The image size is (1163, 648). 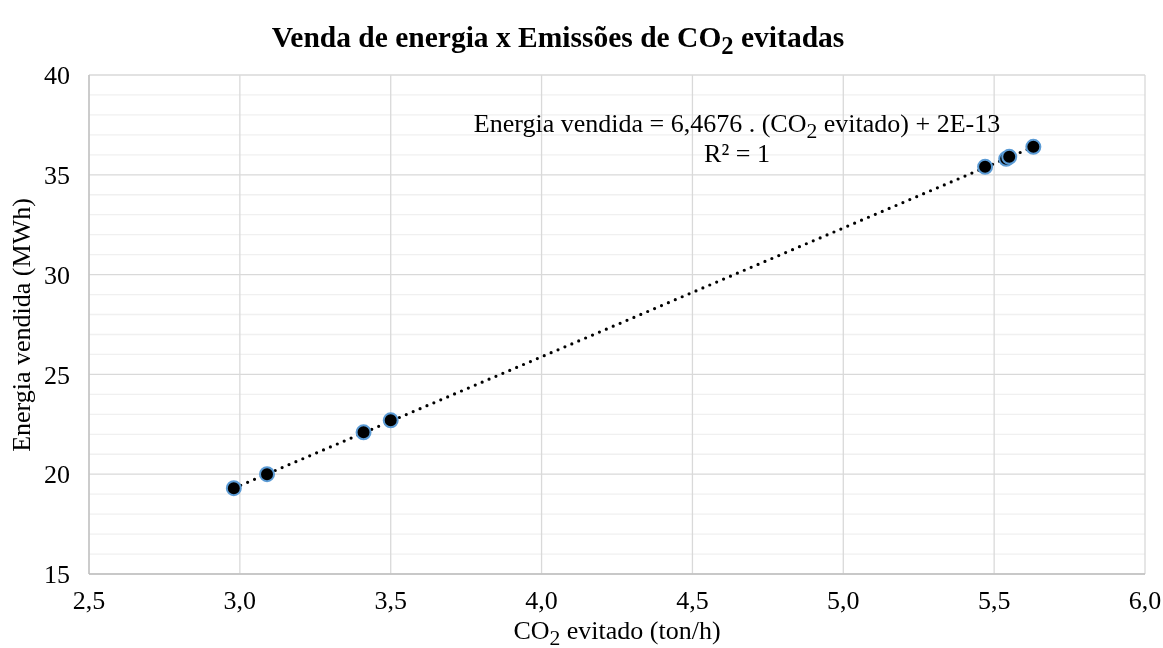 I want to click on x-tick-label: 6,0, so click(x=1145, y=601).